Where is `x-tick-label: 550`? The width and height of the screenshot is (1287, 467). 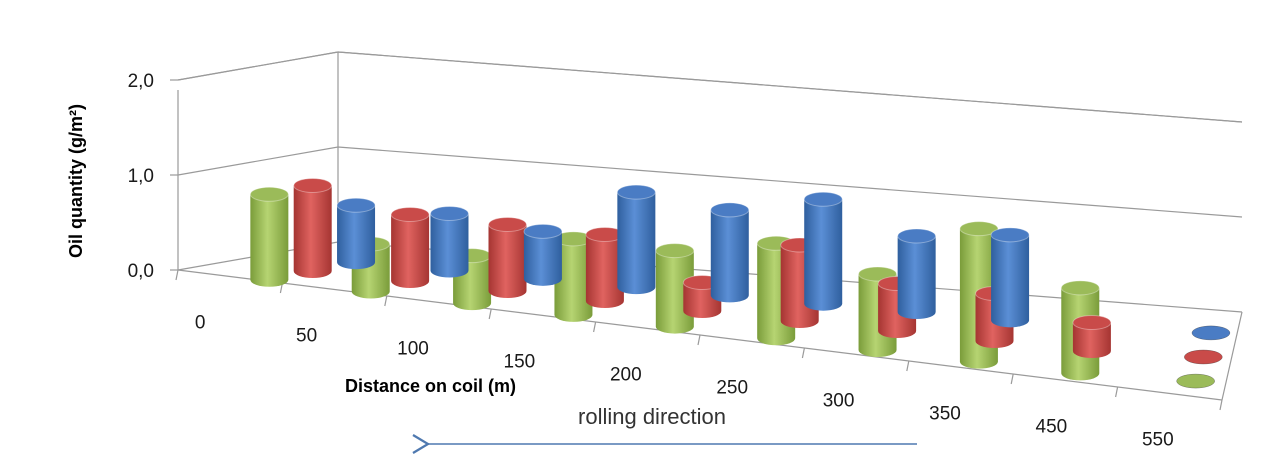
x-tick-label: 550 is located at coordinates (1158, 440).